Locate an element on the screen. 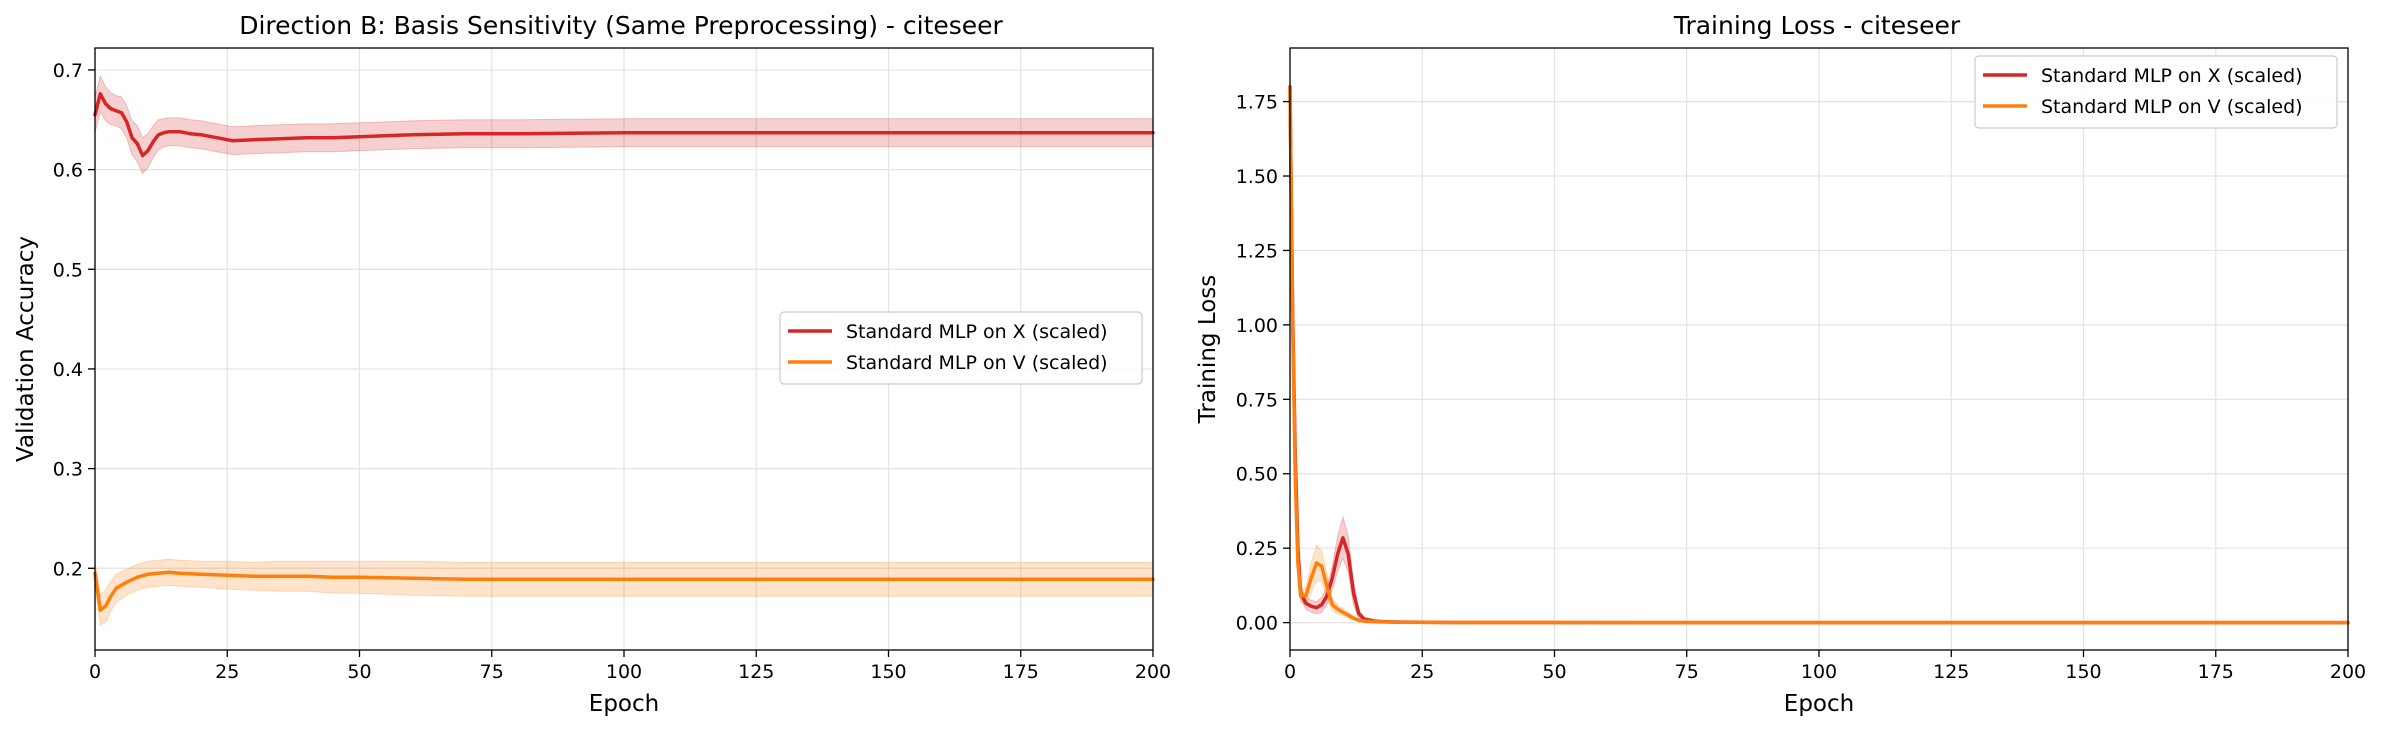  y-tick-label: 1.25 is located at coordinates (1257, 251).